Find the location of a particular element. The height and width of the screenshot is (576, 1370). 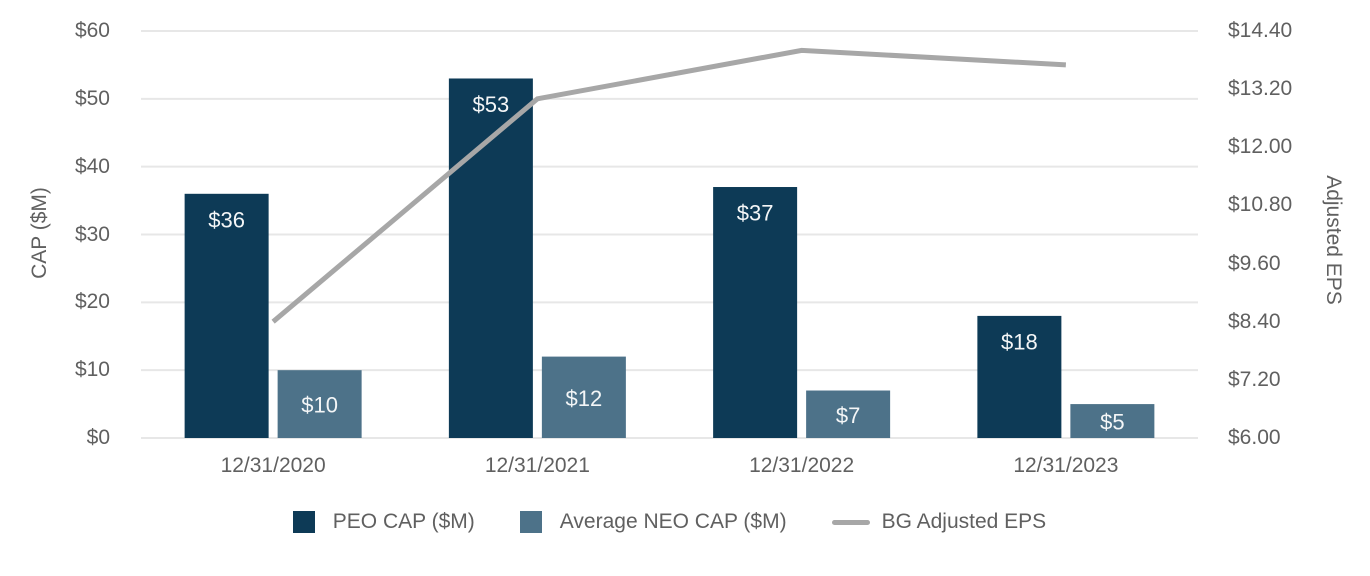

legend-label: Average NEO CAP ($M) is located at coordinates (673, 521).